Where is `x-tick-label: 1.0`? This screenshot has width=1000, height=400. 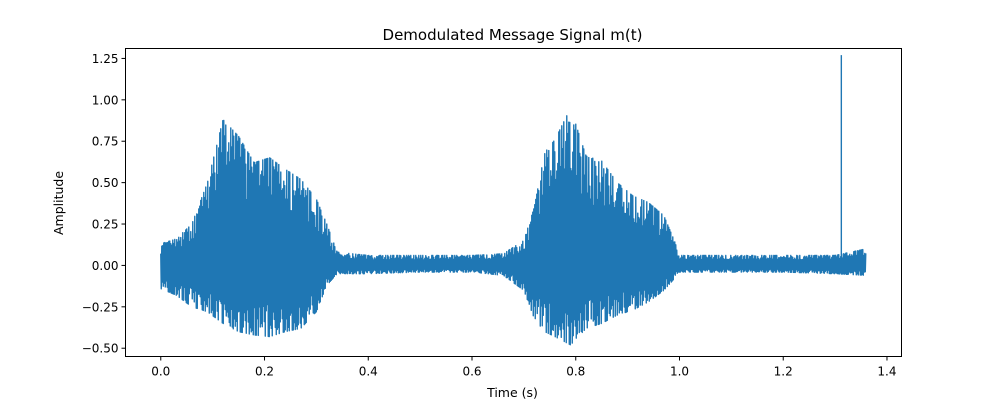 x-tick-label: 1.0 is located at coordinates (679, 372).